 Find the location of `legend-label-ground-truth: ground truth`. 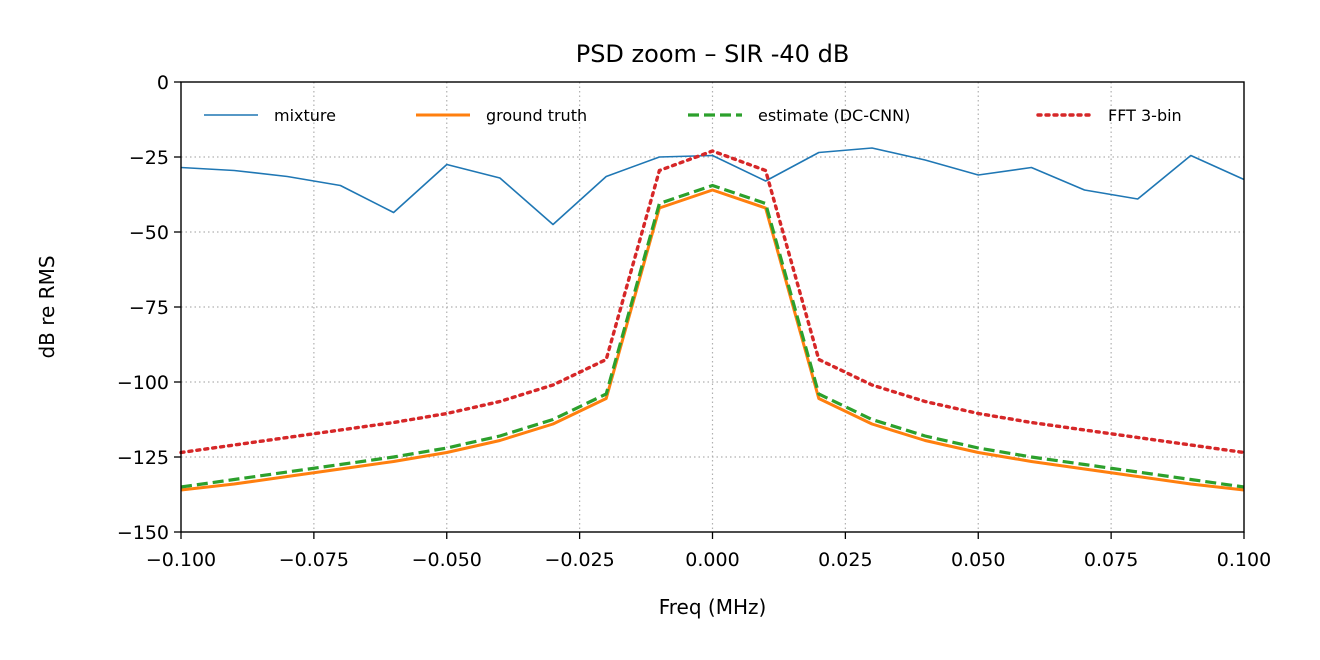

legend-label-ground-truth: ground truth is located at coordinates (536, 115).